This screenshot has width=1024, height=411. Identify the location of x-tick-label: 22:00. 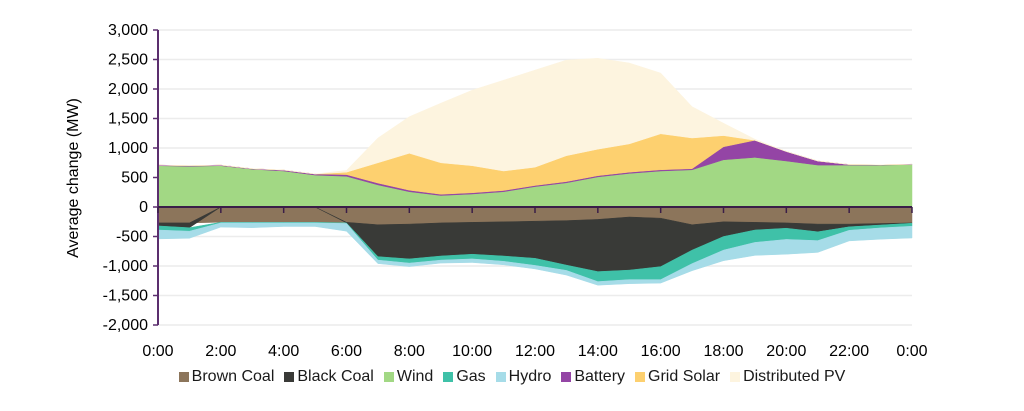
(849, 351).